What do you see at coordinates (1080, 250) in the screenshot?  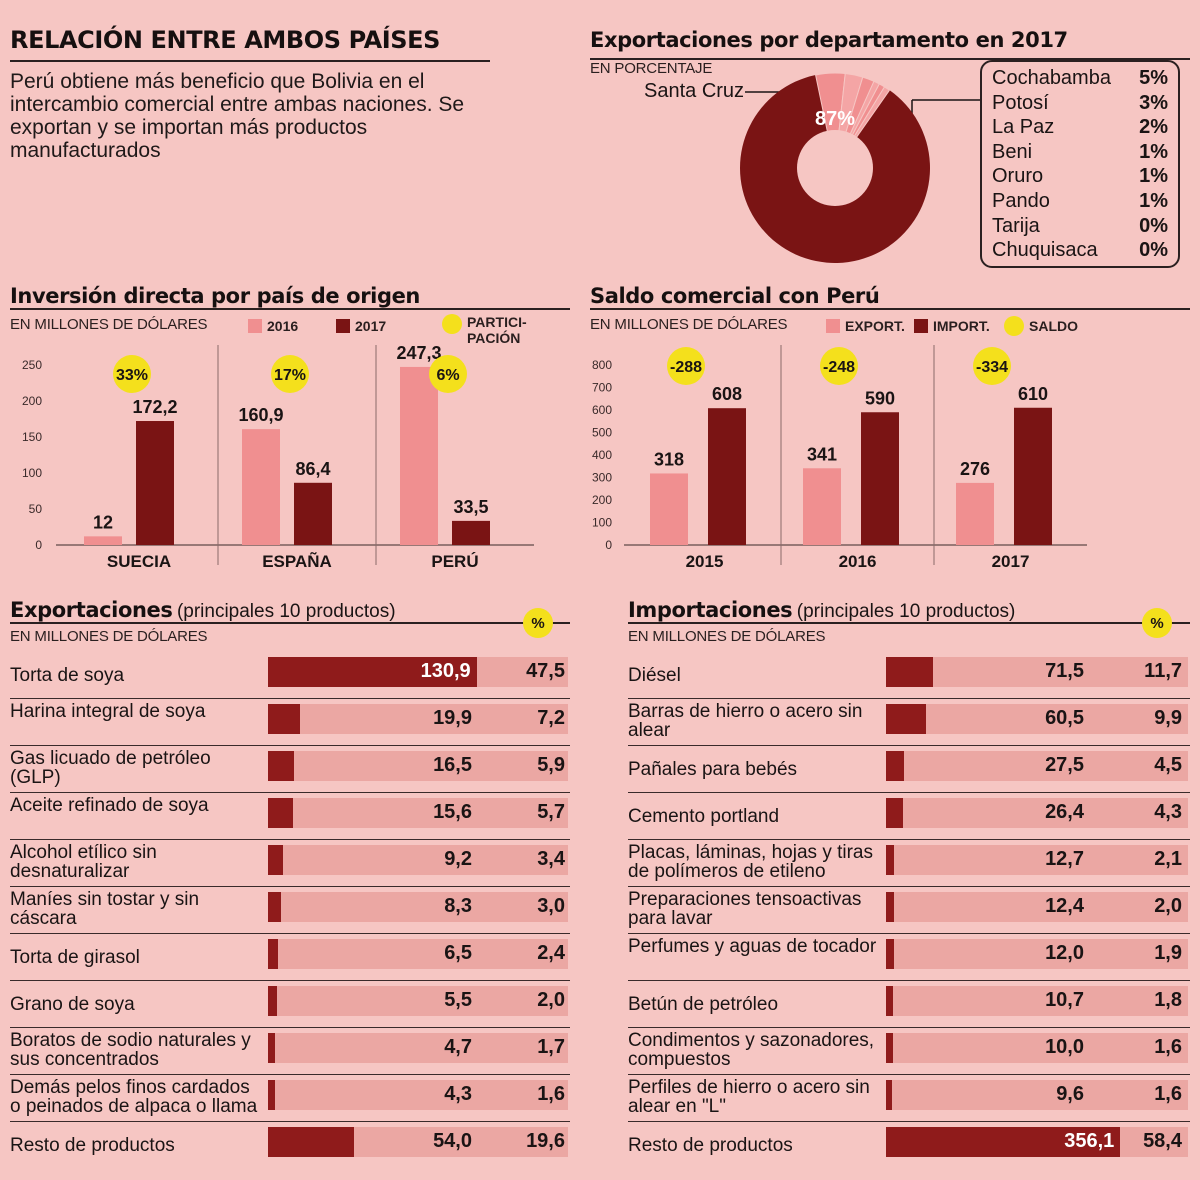 I see `pie-legend-row-chuquisaca: Chuquisaca 0%` at bounding box center [1080, 250].